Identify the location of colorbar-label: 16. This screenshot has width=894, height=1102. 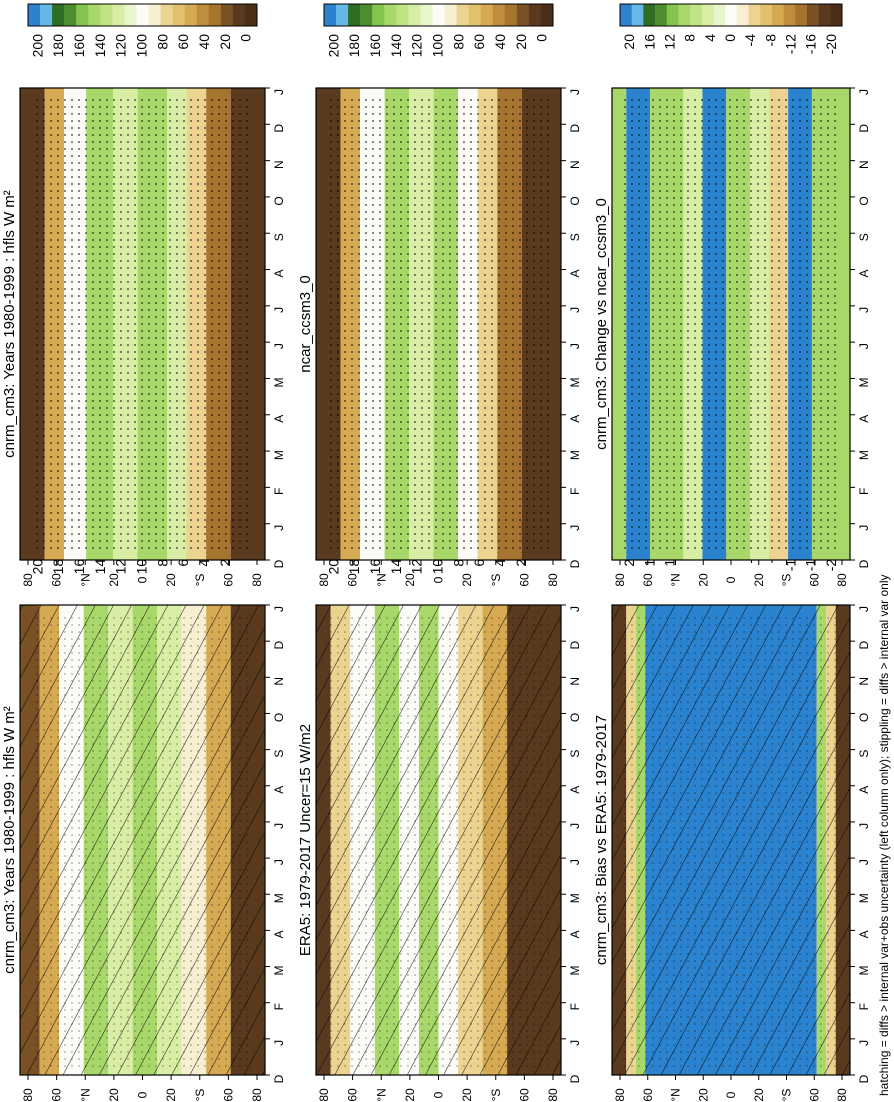
(649, 42).